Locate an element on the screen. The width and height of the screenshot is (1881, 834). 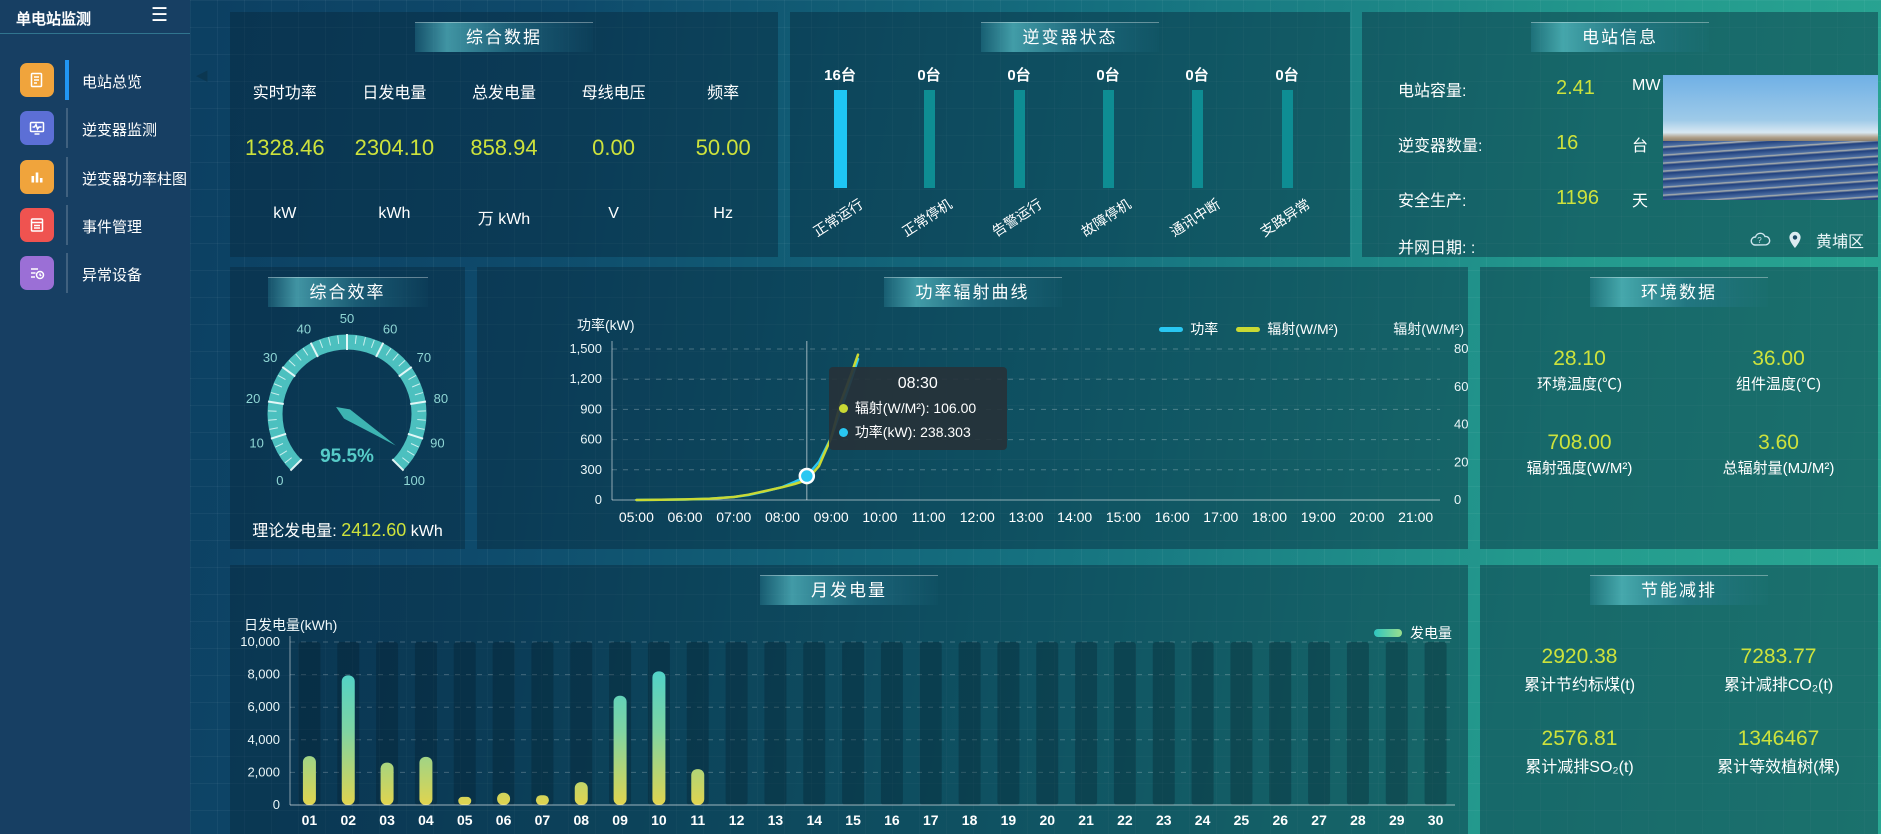
inverter-status-comm-lost: 0台 通讯中断 is located at coordinates (1197, 154).